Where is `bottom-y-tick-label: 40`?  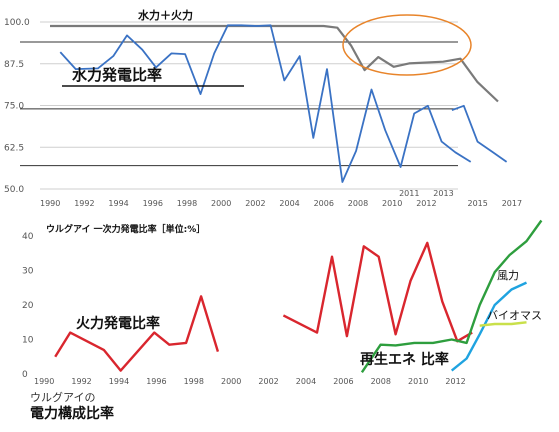
bottom-y-tick-label: 40 is located at coordinates (28, 237).